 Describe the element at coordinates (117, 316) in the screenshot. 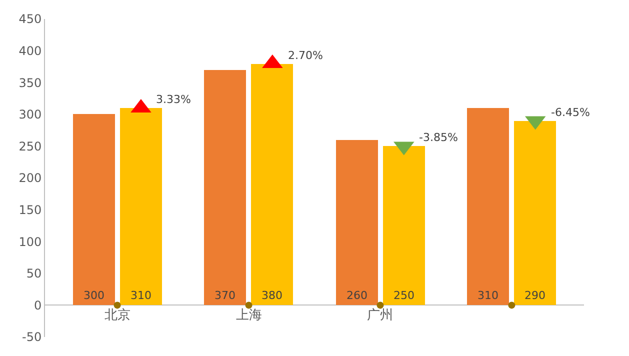

I see `x-tick-label: 北京` at that location.